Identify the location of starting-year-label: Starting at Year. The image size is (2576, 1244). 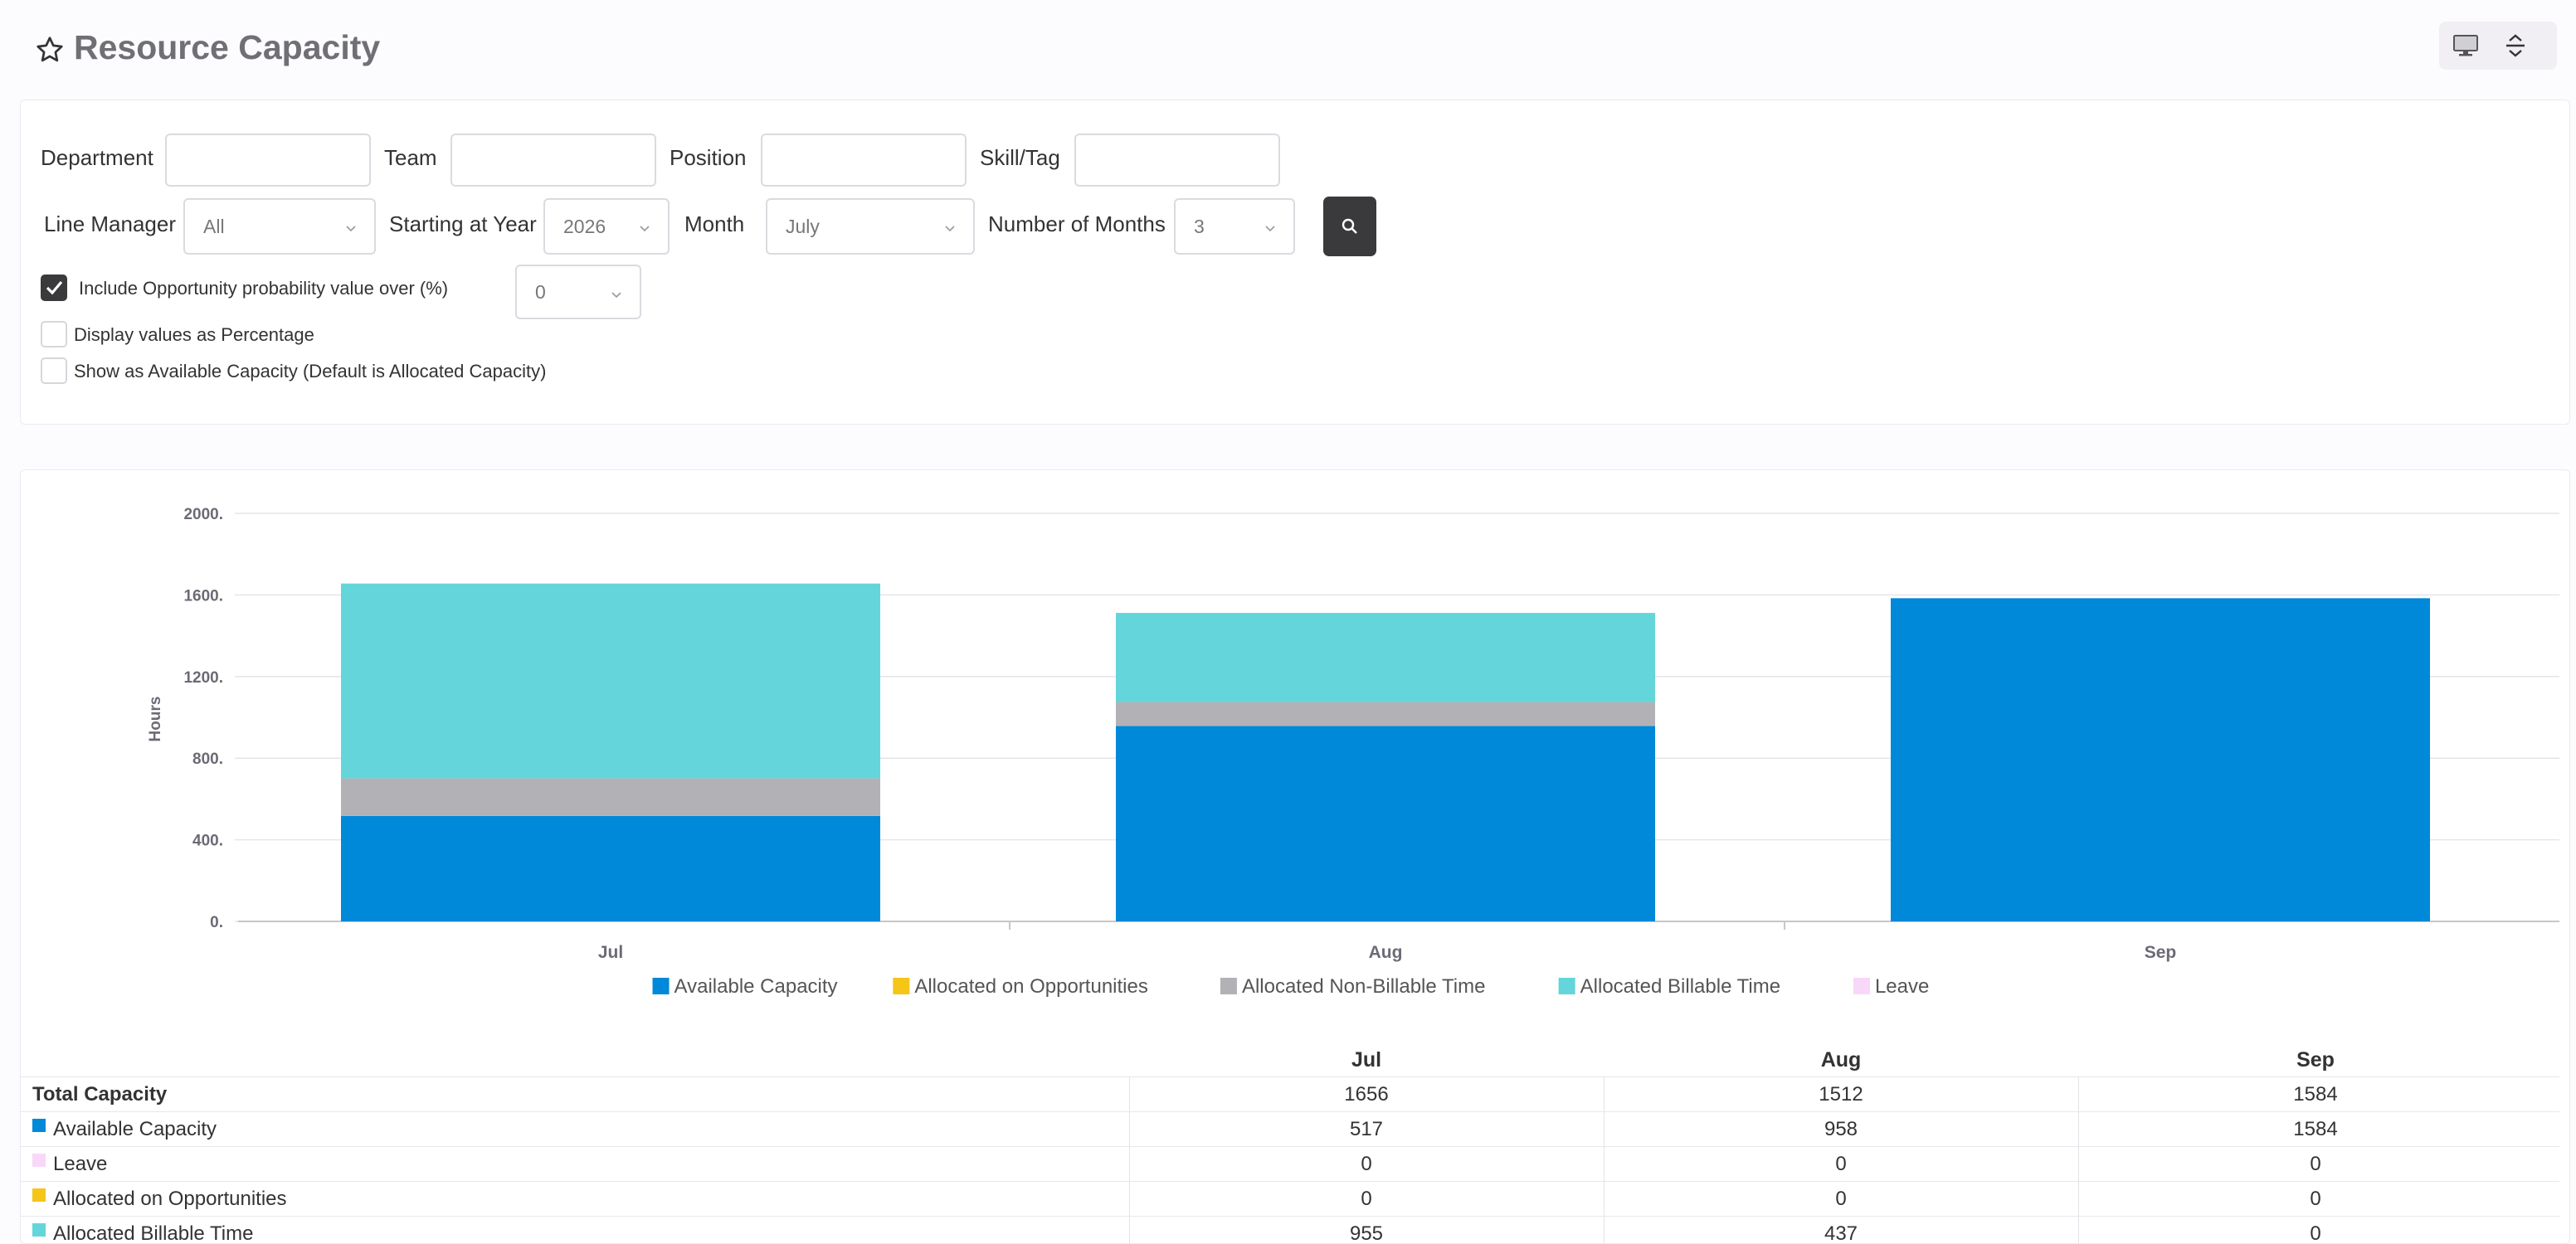
(463, 223).